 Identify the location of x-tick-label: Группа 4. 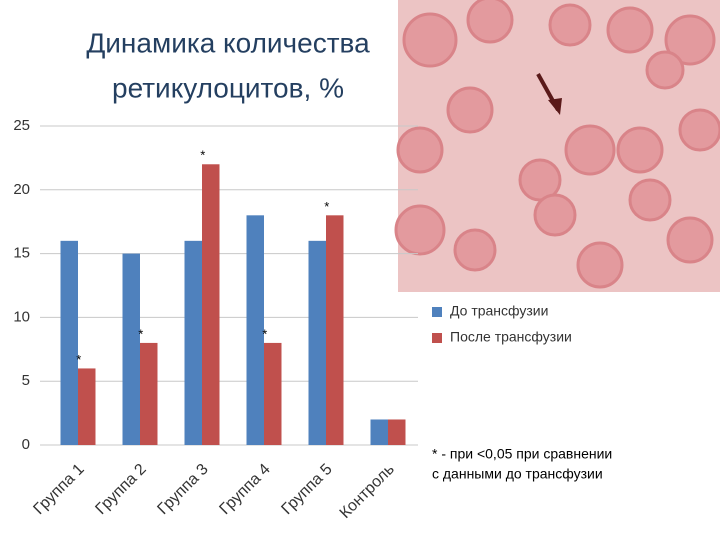
(244, 489).